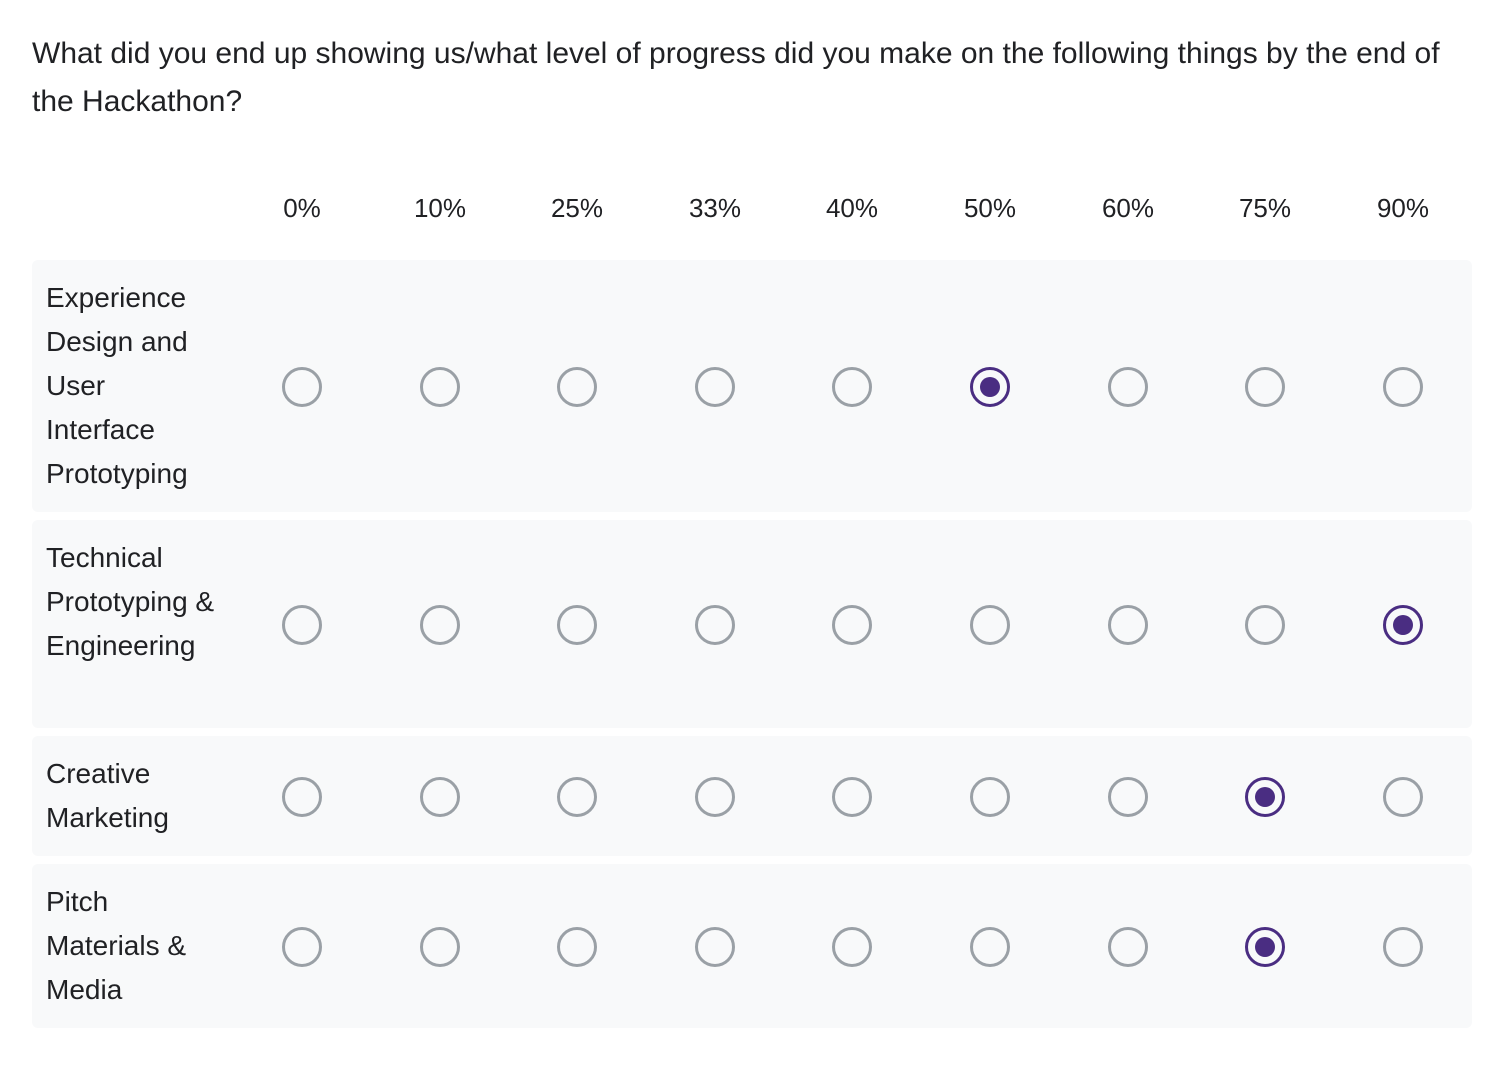 The height and width of the screenshot is (1068, 1510). What do you see at coordinates (752, 796) in the screenshot?
I see `grid-row-creative-marketing: Creative Marketing` at bounding box center [752, 796].